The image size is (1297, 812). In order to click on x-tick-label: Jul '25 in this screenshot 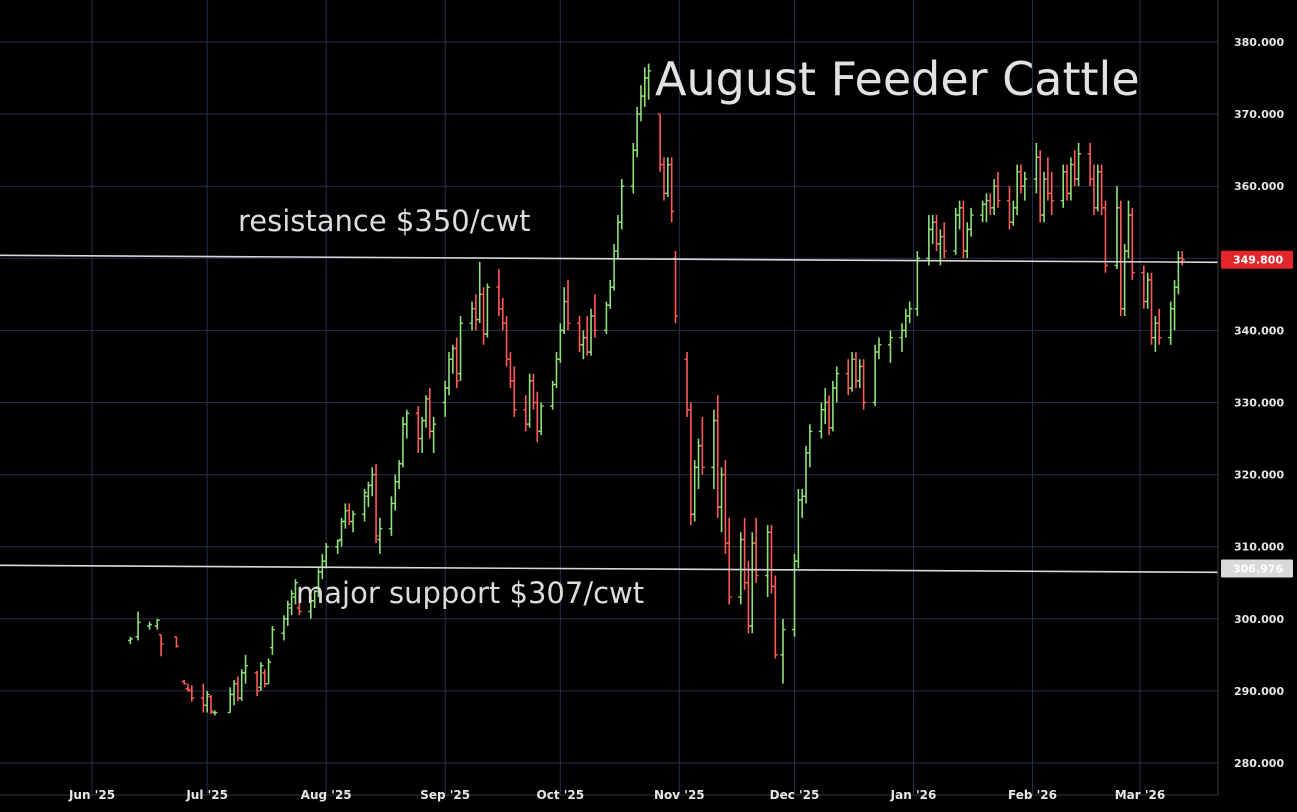, I will do `click(206, 795)`.